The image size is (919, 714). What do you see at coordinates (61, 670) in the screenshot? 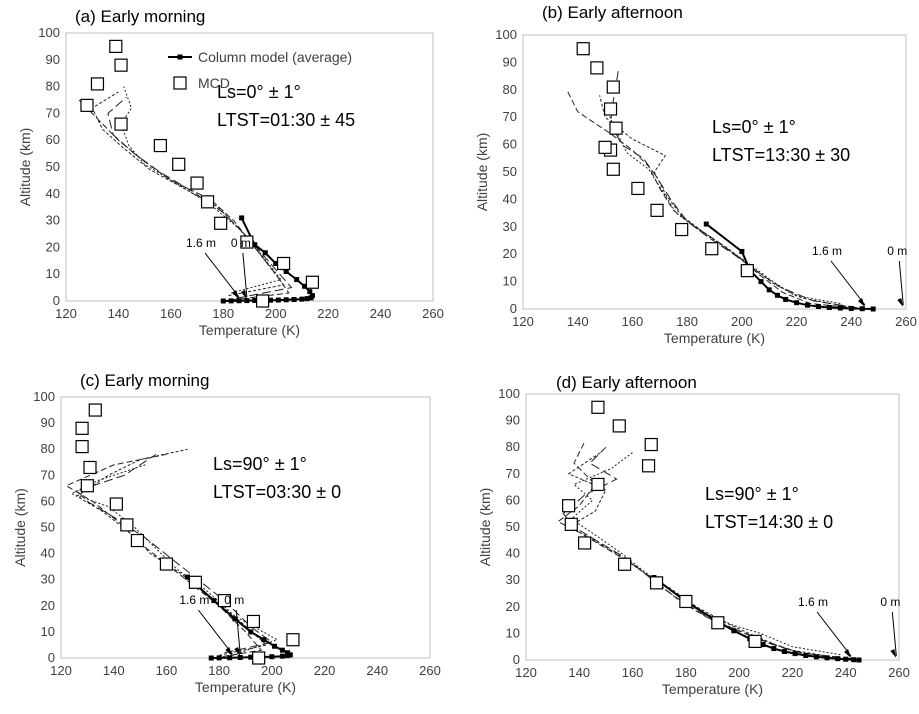
I see `x-tick-label: 120` at bounding box center [61, 670].